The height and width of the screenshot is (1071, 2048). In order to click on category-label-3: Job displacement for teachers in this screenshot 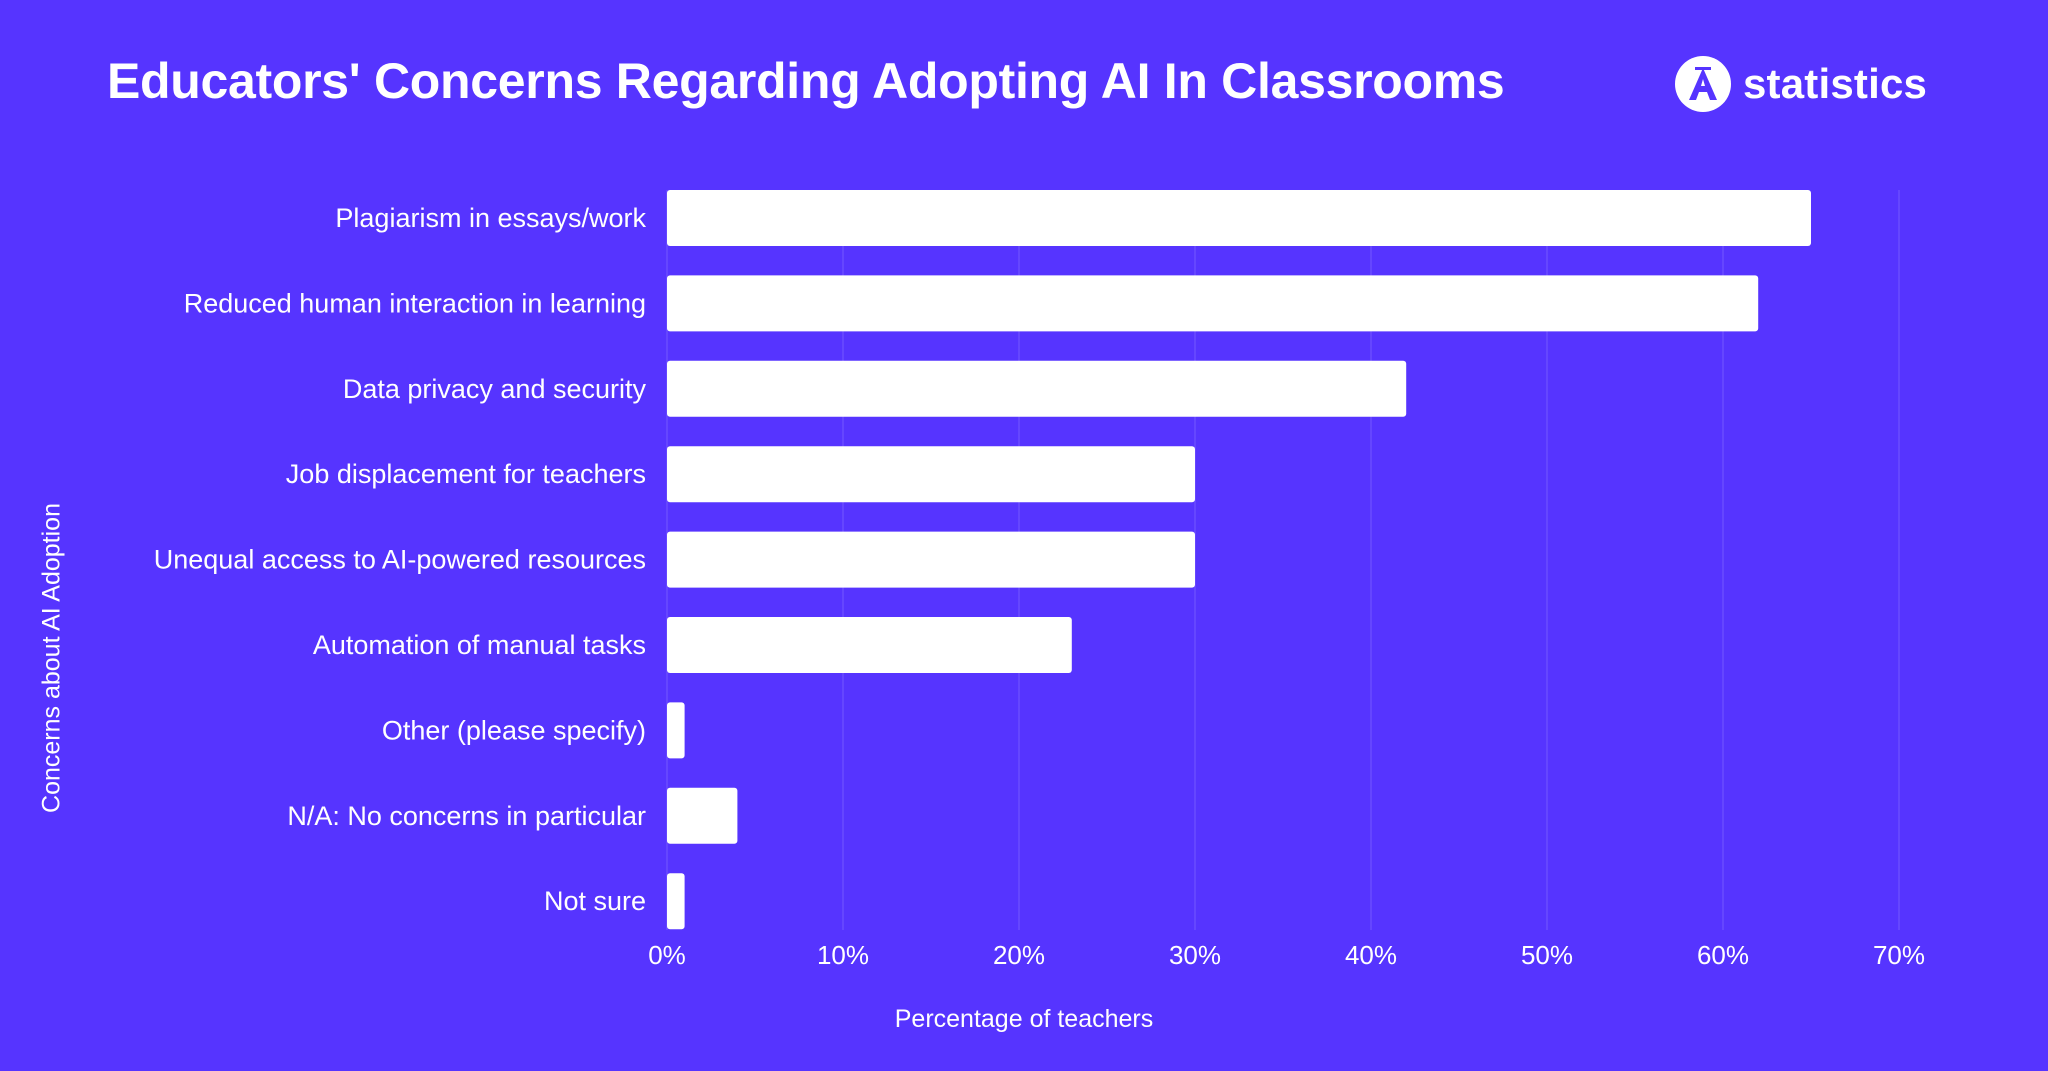, I will do `click(466, 474)`.